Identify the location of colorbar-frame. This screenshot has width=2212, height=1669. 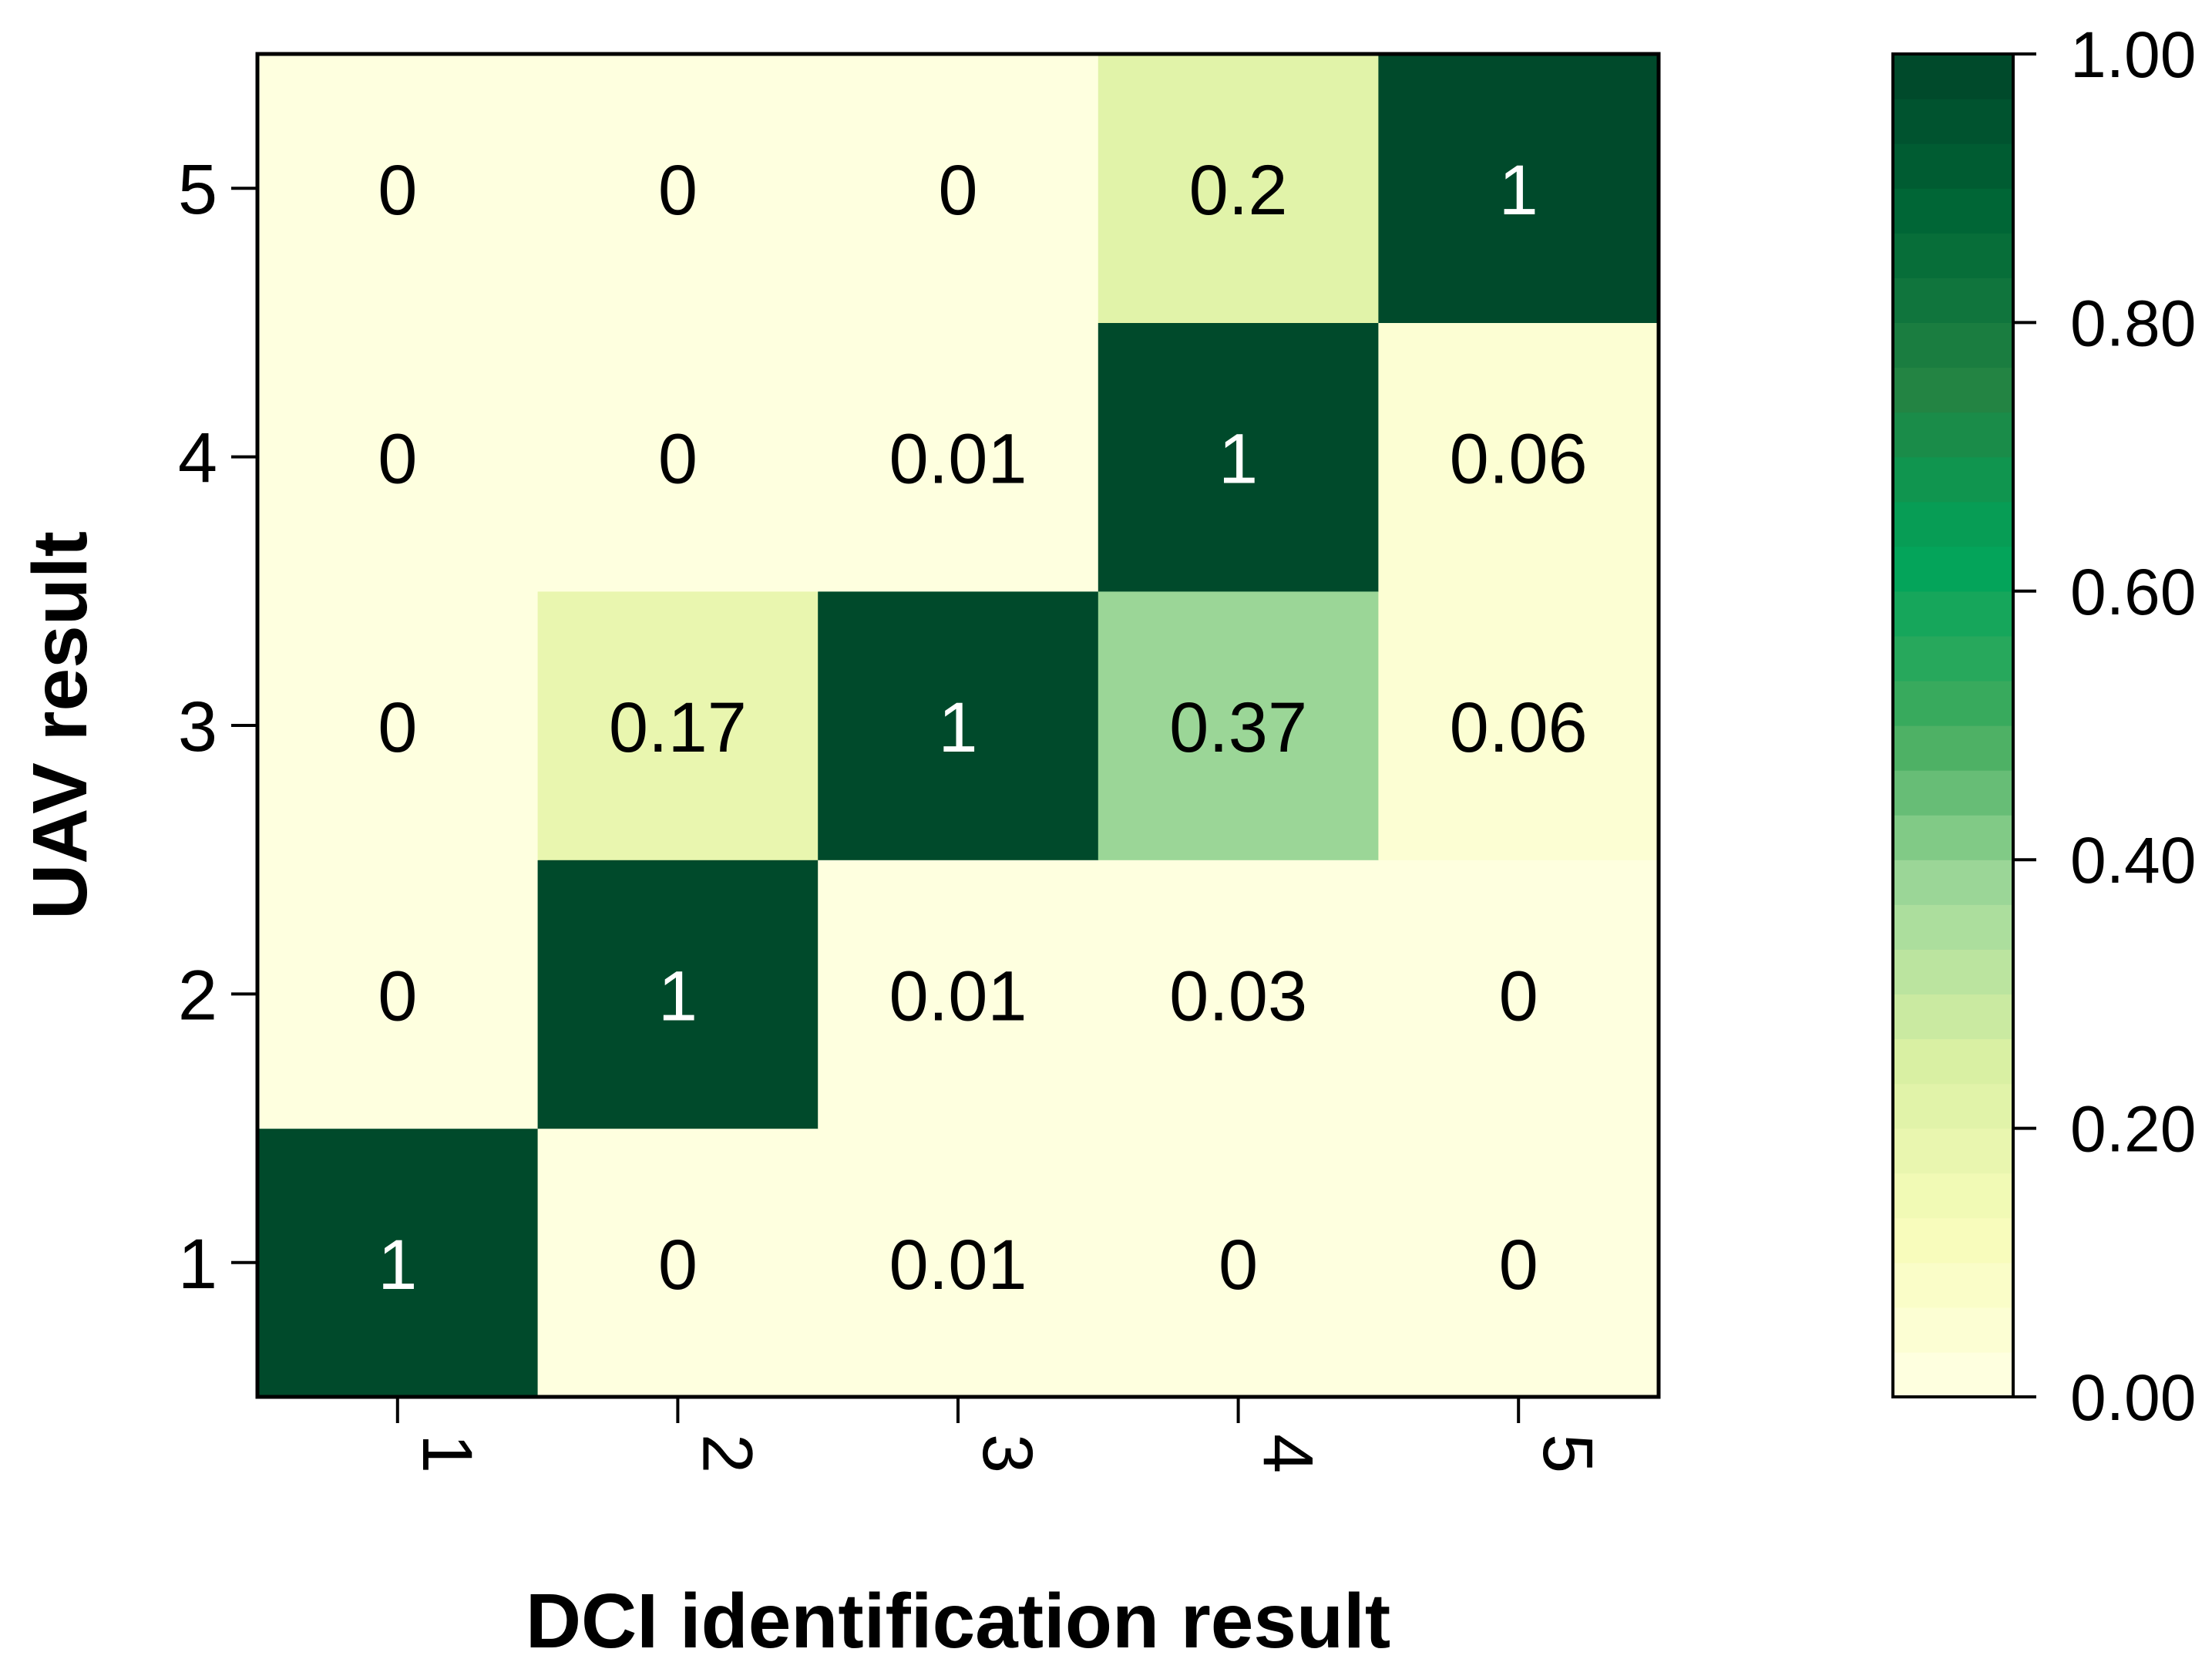
(1953, 725).